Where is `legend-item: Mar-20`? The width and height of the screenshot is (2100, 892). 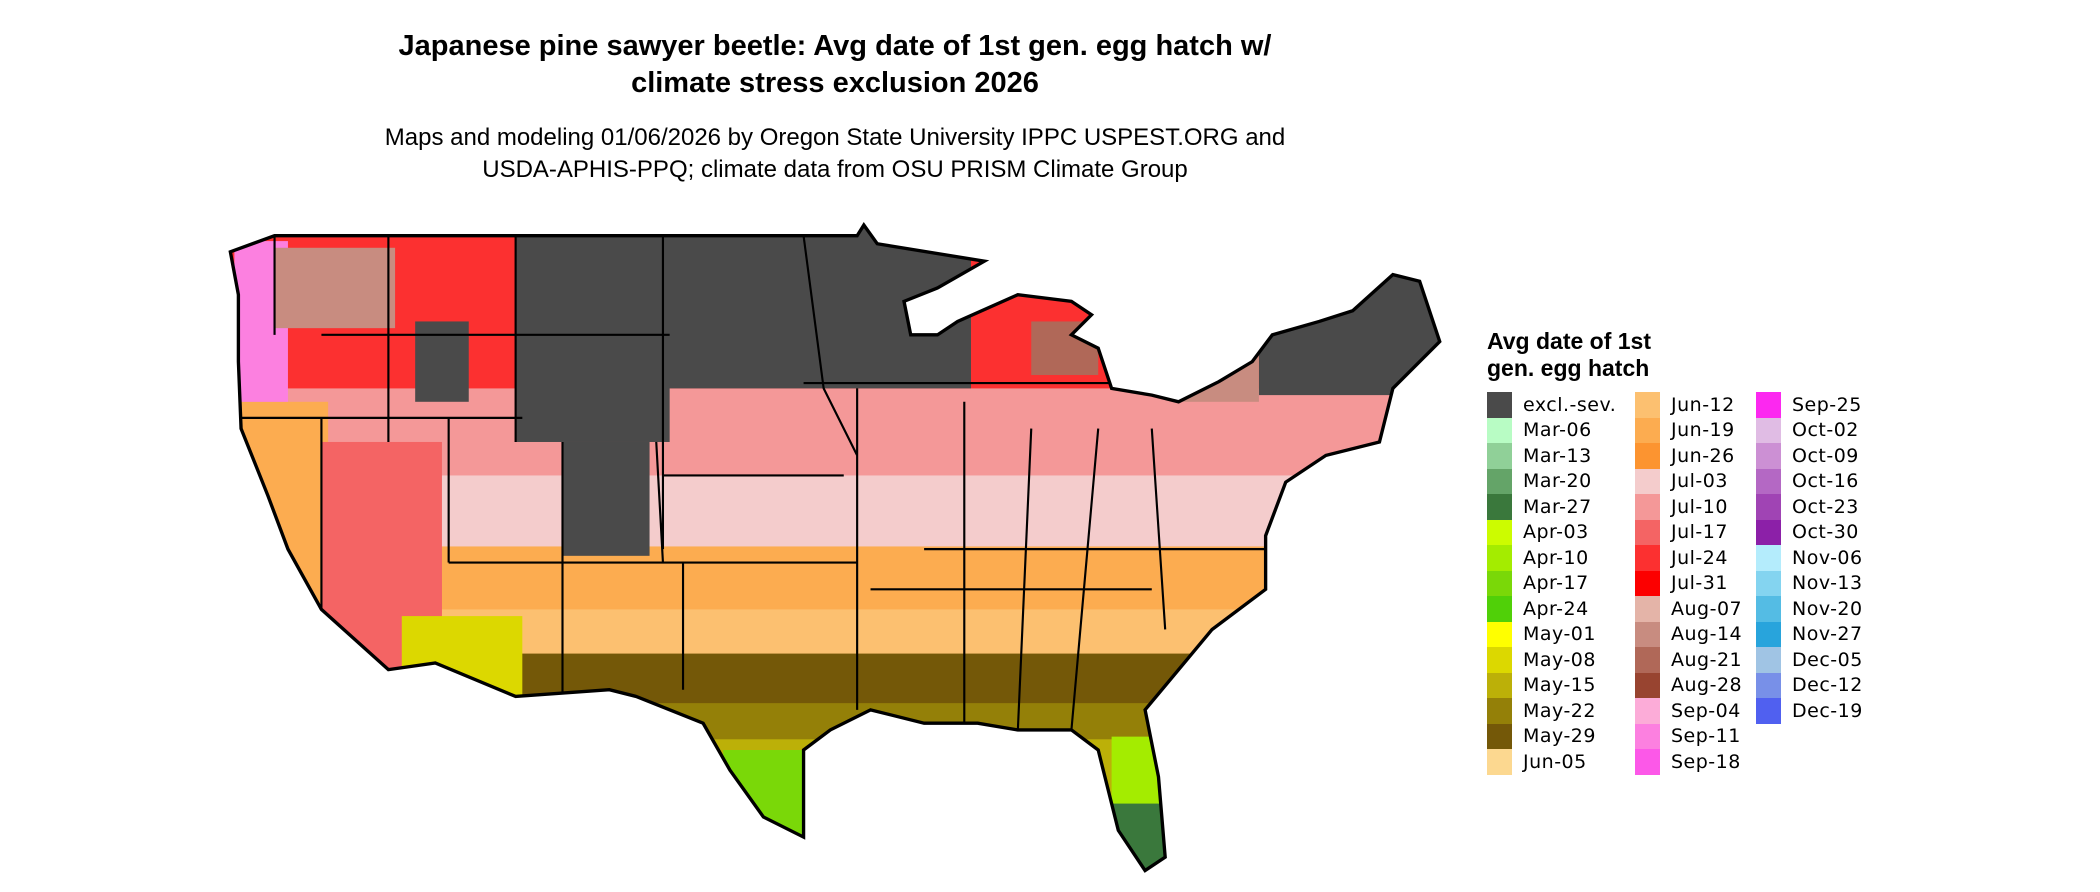 legend-item: Mar-20 is located at coordinates (1561, 481).